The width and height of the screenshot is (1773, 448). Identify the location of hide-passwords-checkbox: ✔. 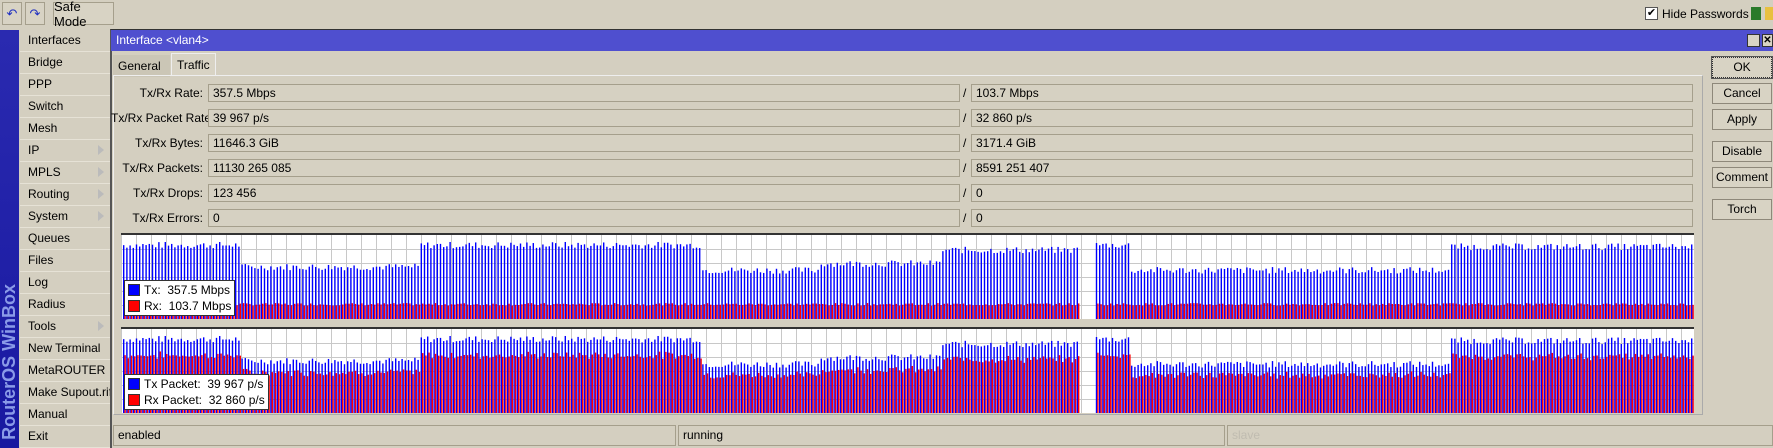
(1651, 13).